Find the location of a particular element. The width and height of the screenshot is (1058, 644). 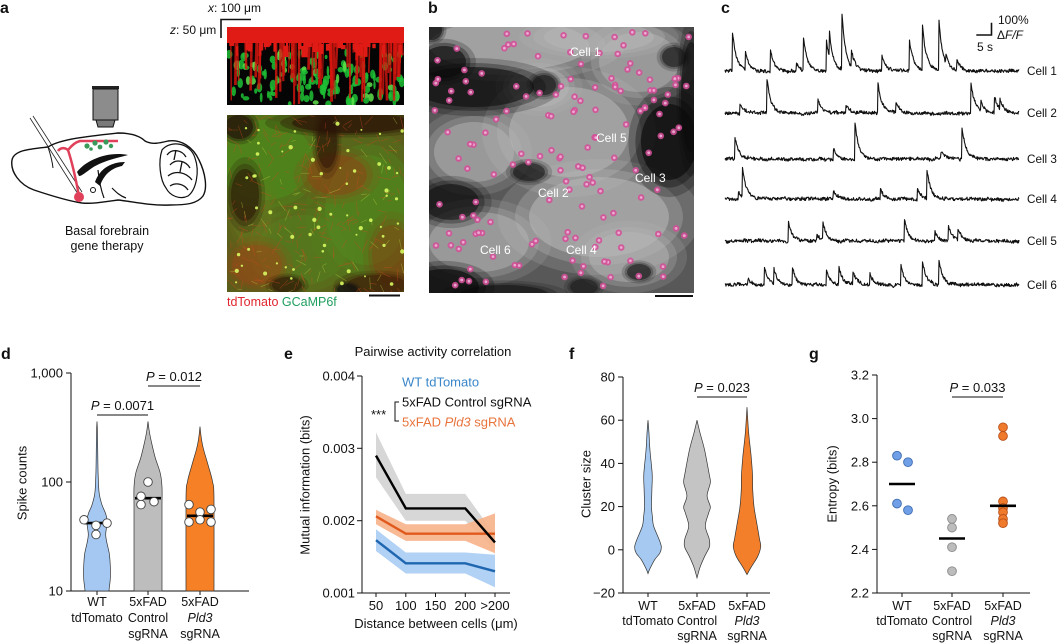

cell-label: Cell 6 is located at coordinates (495, 250).